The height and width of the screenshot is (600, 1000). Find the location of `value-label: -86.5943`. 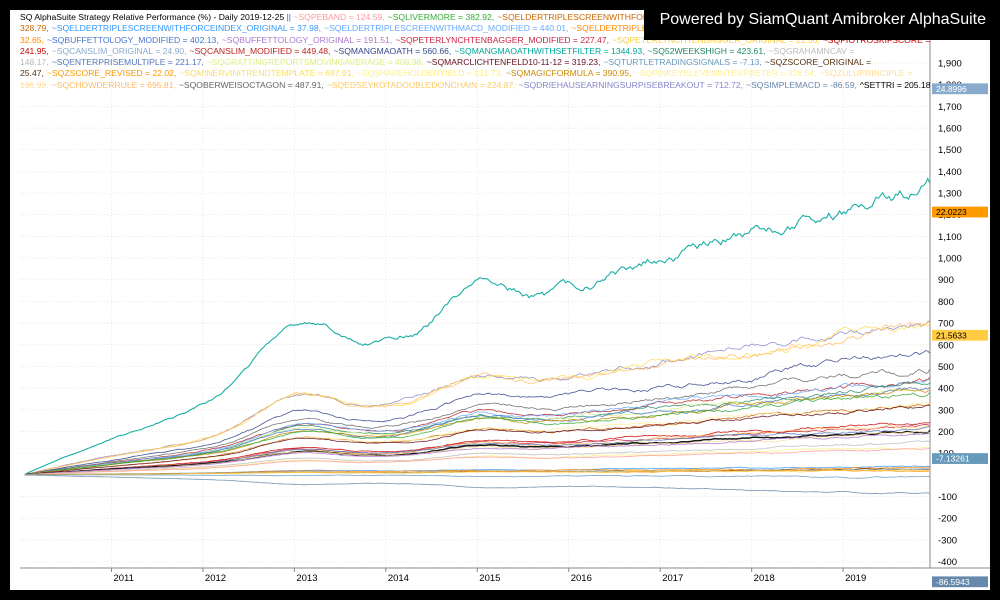

value-label: -86.5943 is located at coordinates (960, 582).